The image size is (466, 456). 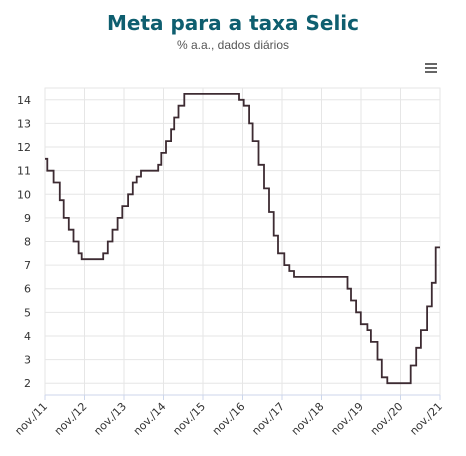 What do you see at coordinates (387, 419) in the screenshot?
I see `x-tick-label: nov./20` at bounding box center [387, 419].